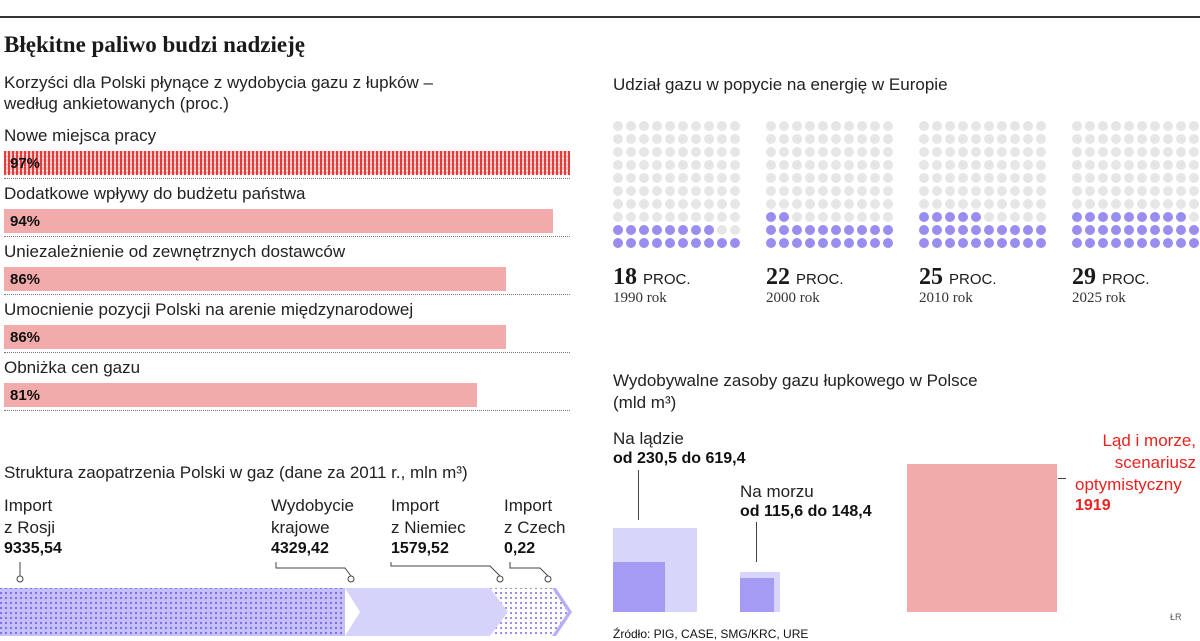  I want to click on share-year: 2000 rok, so click(793, 298).